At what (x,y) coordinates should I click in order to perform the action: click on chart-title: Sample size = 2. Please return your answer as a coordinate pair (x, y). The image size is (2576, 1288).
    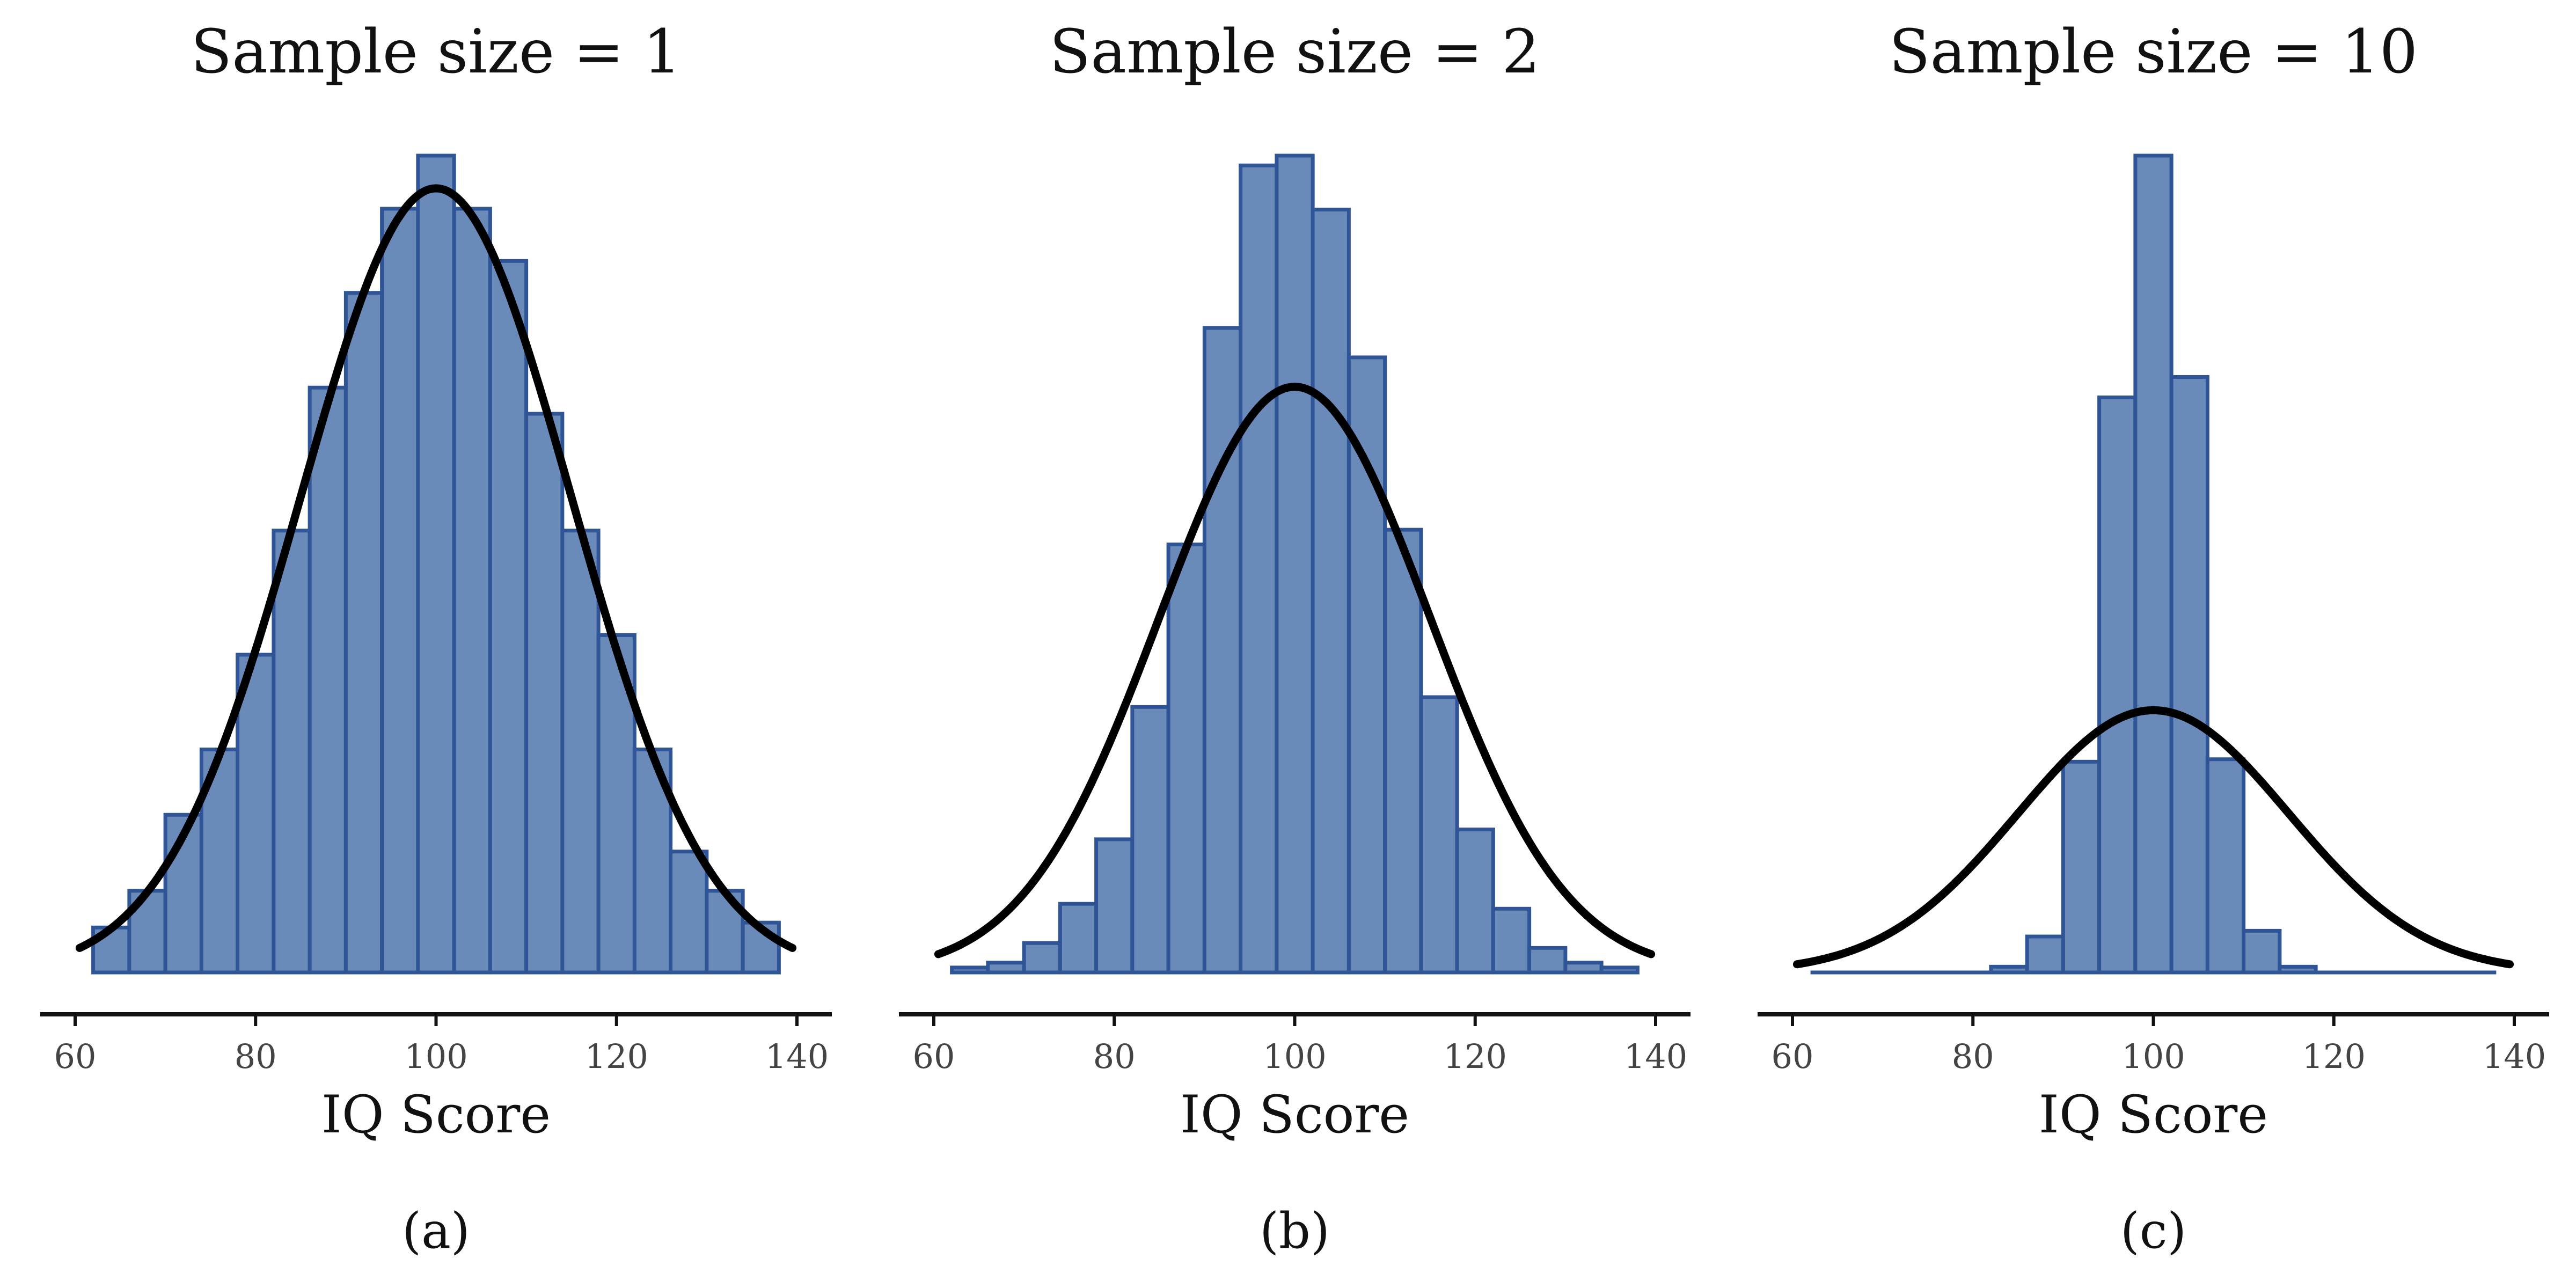
    Looking at the image, I should click on (1295, 52).